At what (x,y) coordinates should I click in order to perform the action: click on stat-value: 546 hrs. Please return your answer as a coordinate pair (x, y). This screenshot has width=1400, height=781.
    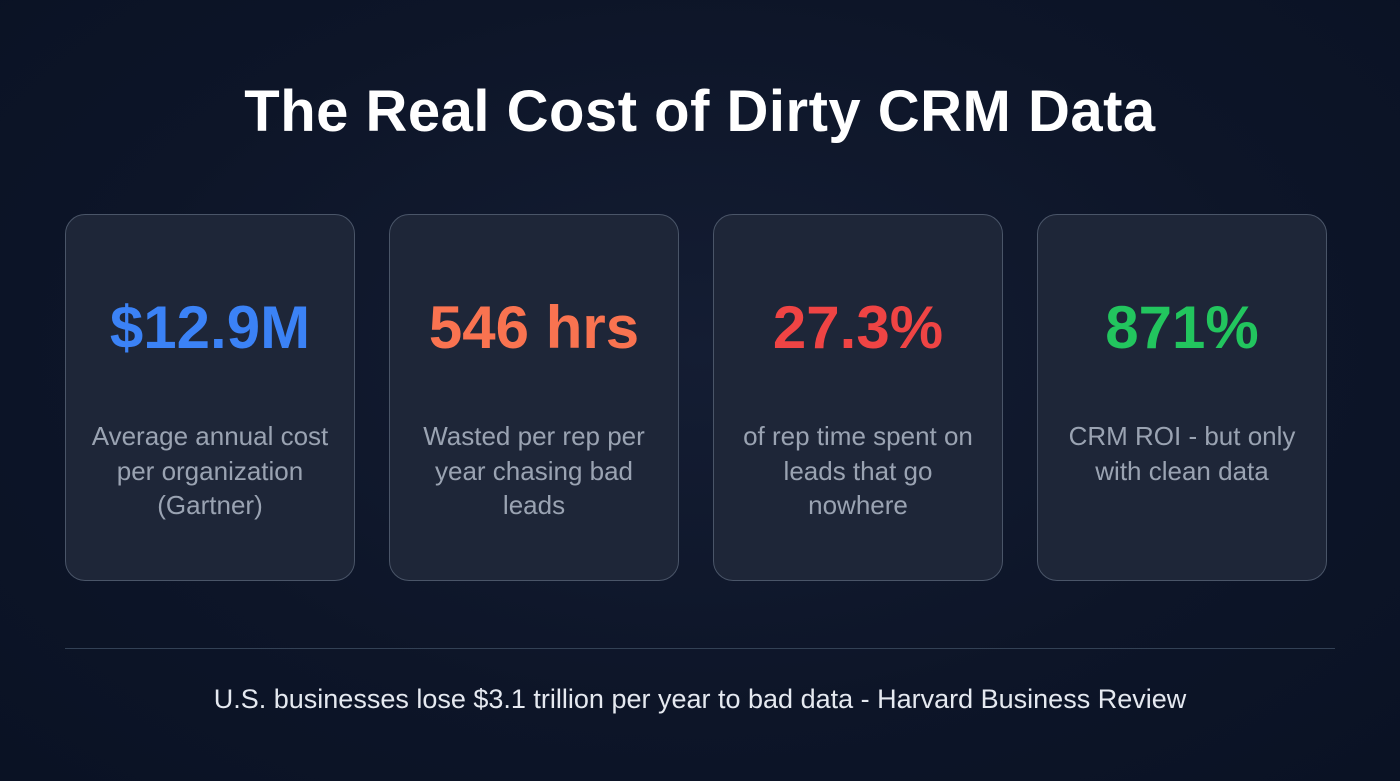
    Looking at the image, I should click on (534, 327).